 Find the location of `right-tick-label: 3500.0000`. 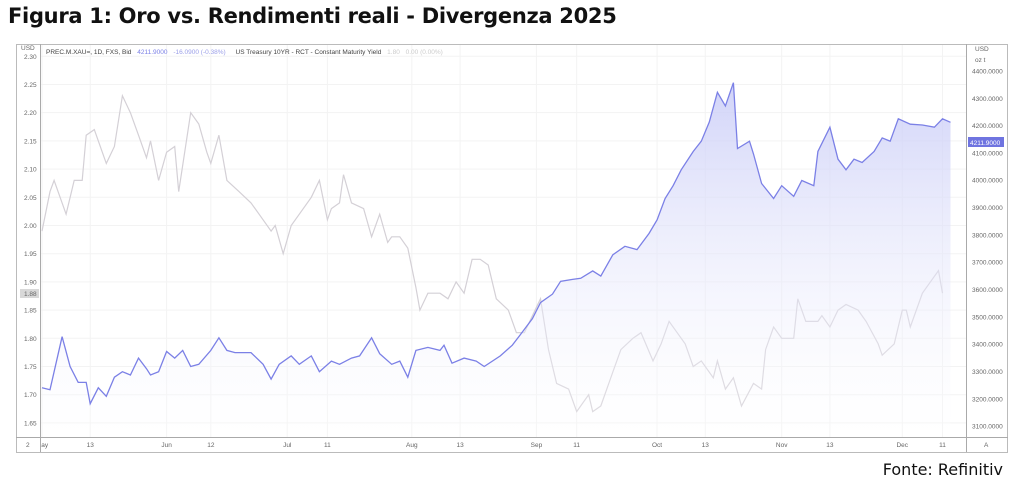

right-tick-label: 3500.0000 is located at coordinates (987, 317).